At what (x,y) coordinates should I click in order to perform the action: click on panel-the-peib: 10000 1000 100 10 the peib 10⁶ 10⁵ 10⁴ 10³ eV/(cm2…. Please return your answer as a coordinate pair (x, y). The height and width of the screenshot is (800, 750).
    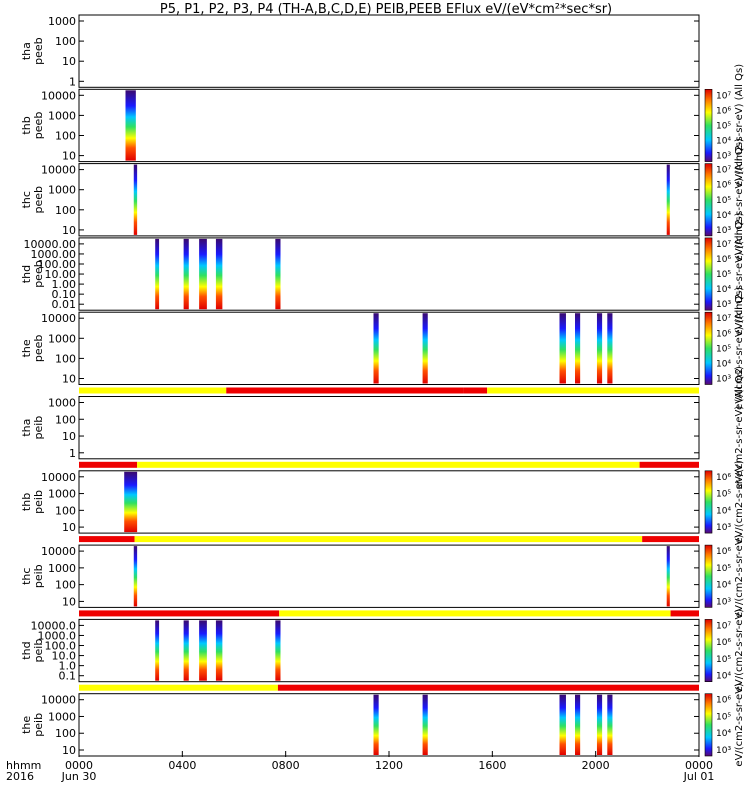
    Looking at the image, I should click on (382, 725).